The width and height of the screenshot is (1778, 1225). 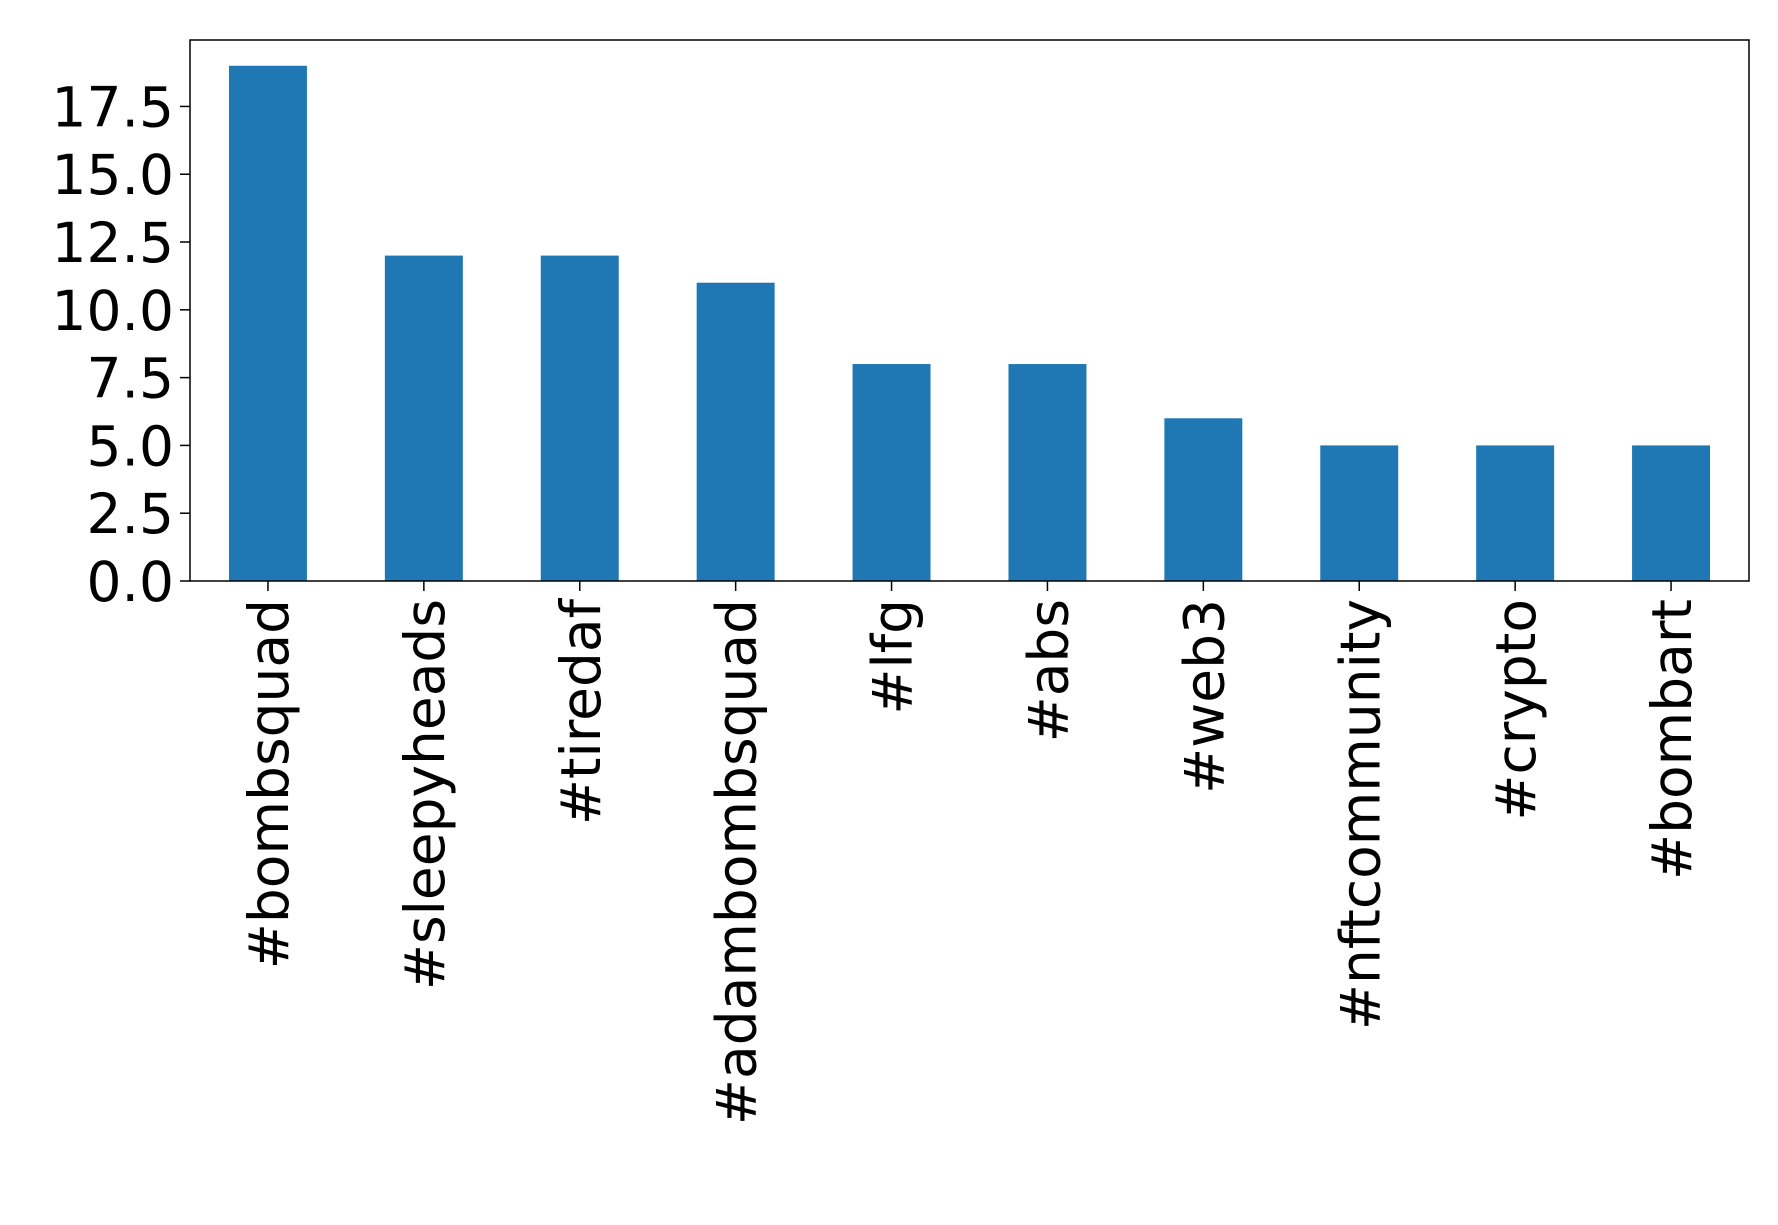 What do you see at coordinates (269, 784) in the screenshot?
I see `x-tick-label: #bombsquad` at bounding box center [269, 784].